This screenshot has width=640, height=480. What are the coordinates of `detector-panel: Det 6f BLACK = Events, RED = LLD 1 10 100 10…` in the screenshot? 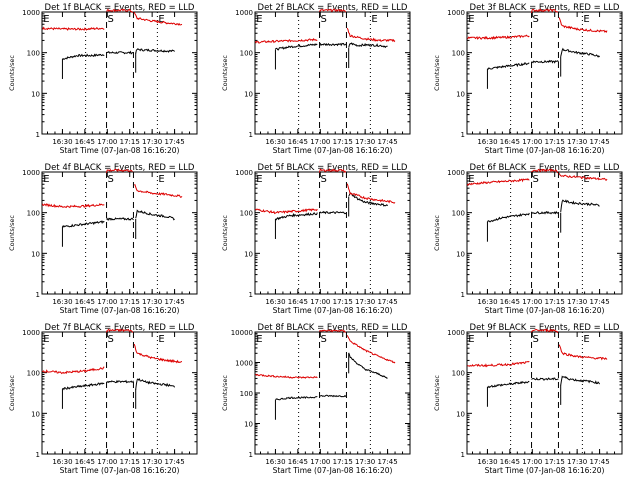 It's located at (528, 239).